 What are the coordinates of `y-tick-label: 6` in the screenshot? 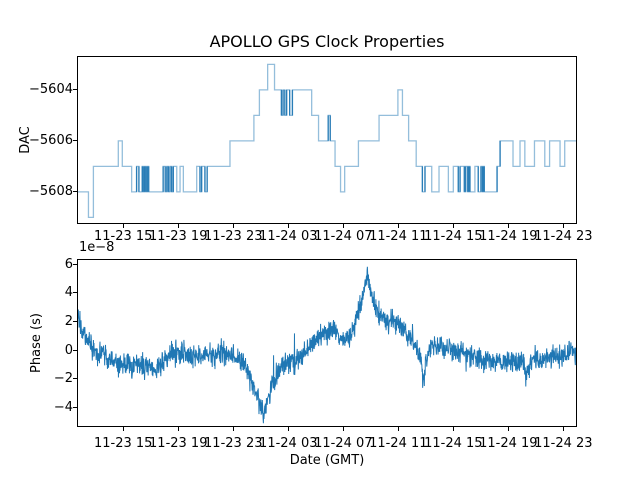 It's located at (68, 264).